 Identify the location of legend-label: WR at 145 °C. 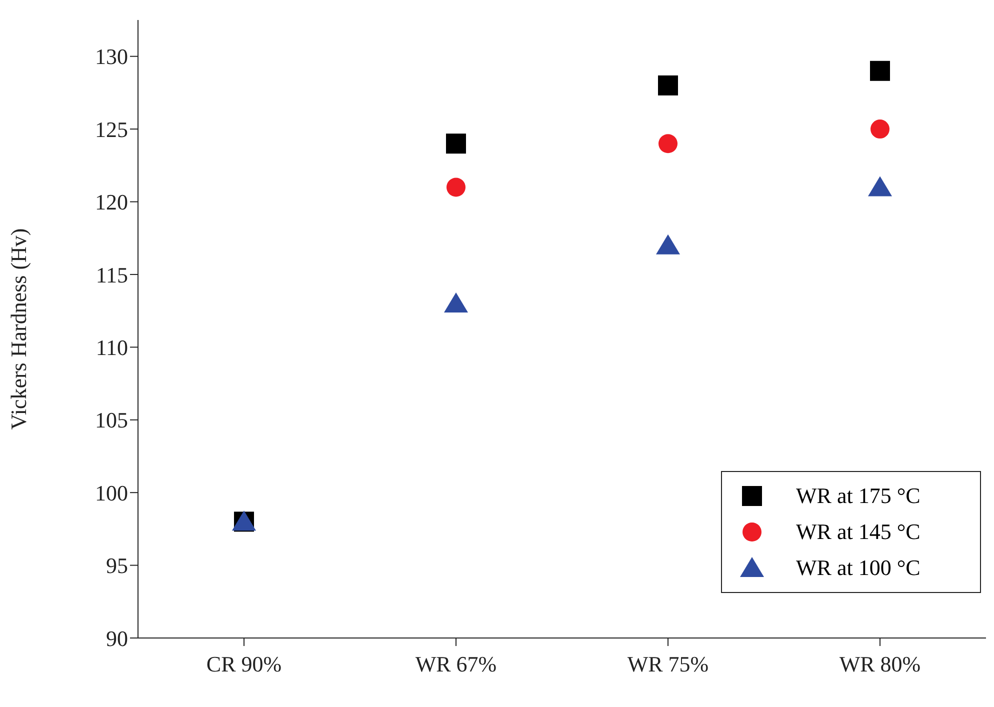
(858, 532).